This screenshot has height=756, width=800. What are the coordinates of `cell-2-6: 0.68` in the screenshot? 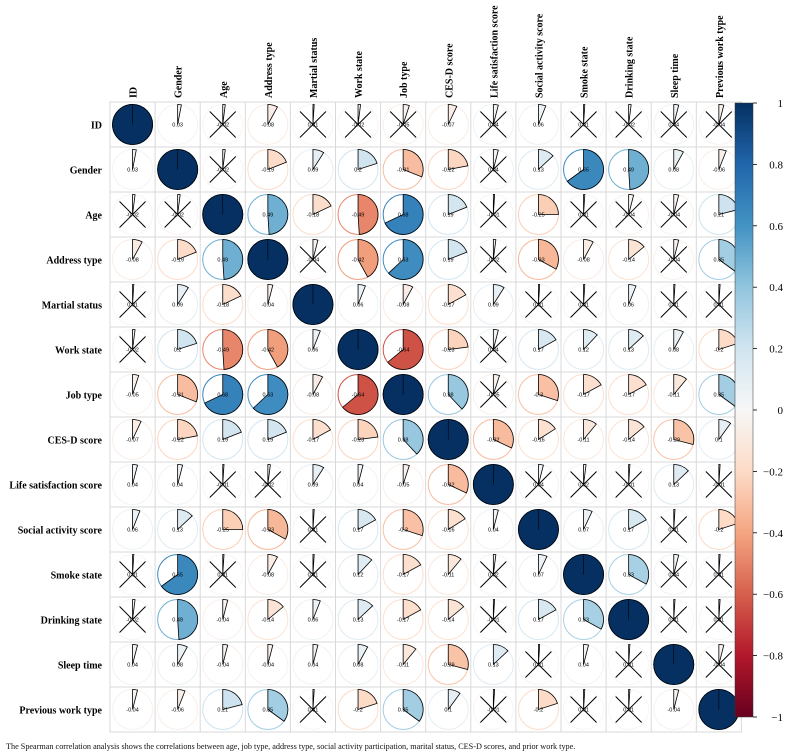 It's located at (403, 214).